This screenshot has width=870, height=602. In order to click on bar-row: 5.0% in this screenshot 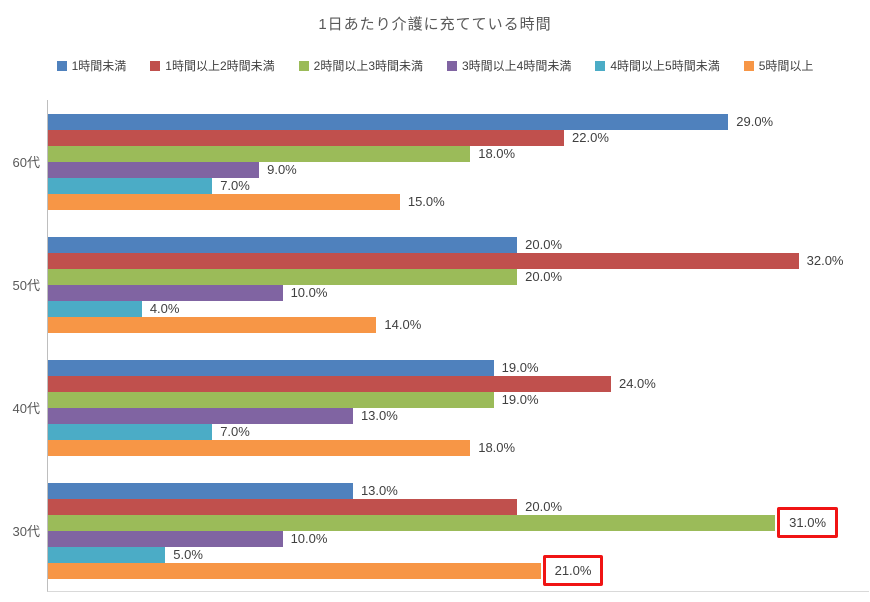, I will do `click(458, 554)`.